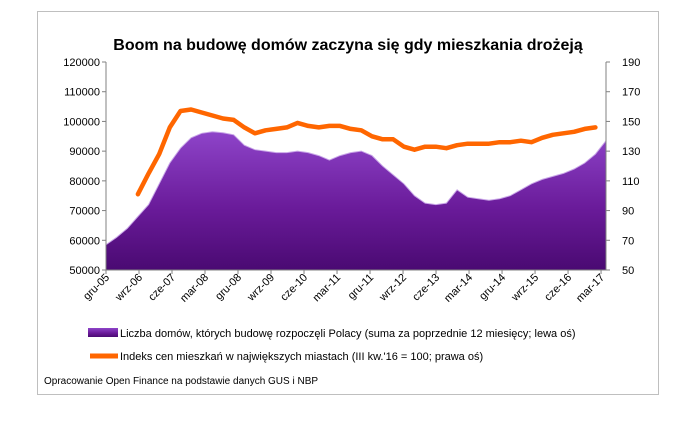 The image size is (700, 423). I want to click on line-series-price-index, so click(366, 152).